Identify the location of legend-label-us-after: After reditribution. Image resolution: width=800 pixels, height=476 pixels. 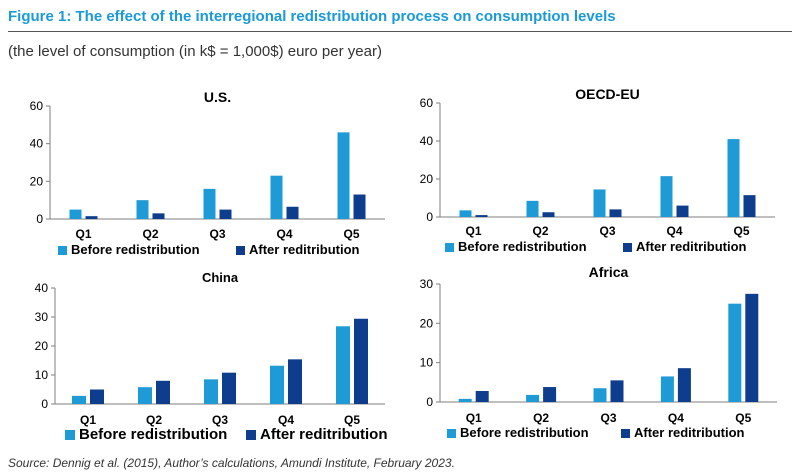
(304, 249).